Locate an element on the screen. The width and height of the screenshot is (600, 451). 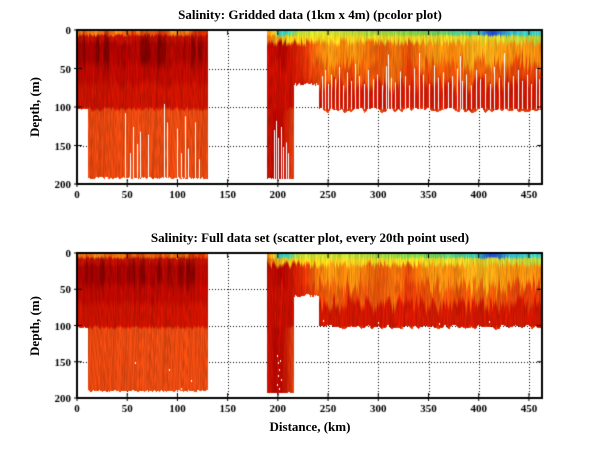
scatter-y-axis-label: Depth, (m) is located at coordinates (34, 326).